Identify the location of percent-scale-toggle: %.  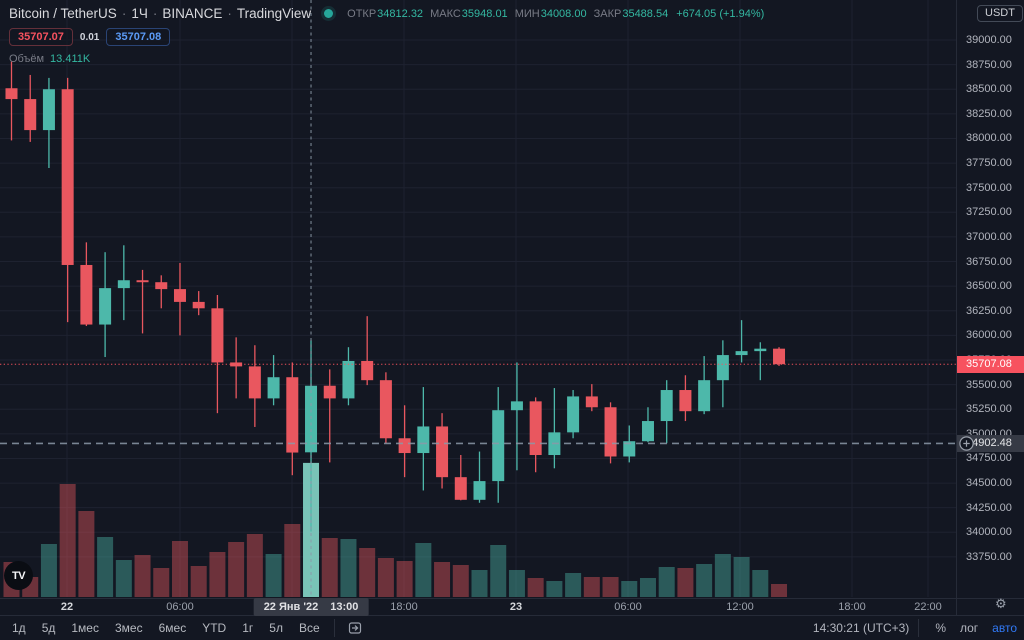
(940, 628).